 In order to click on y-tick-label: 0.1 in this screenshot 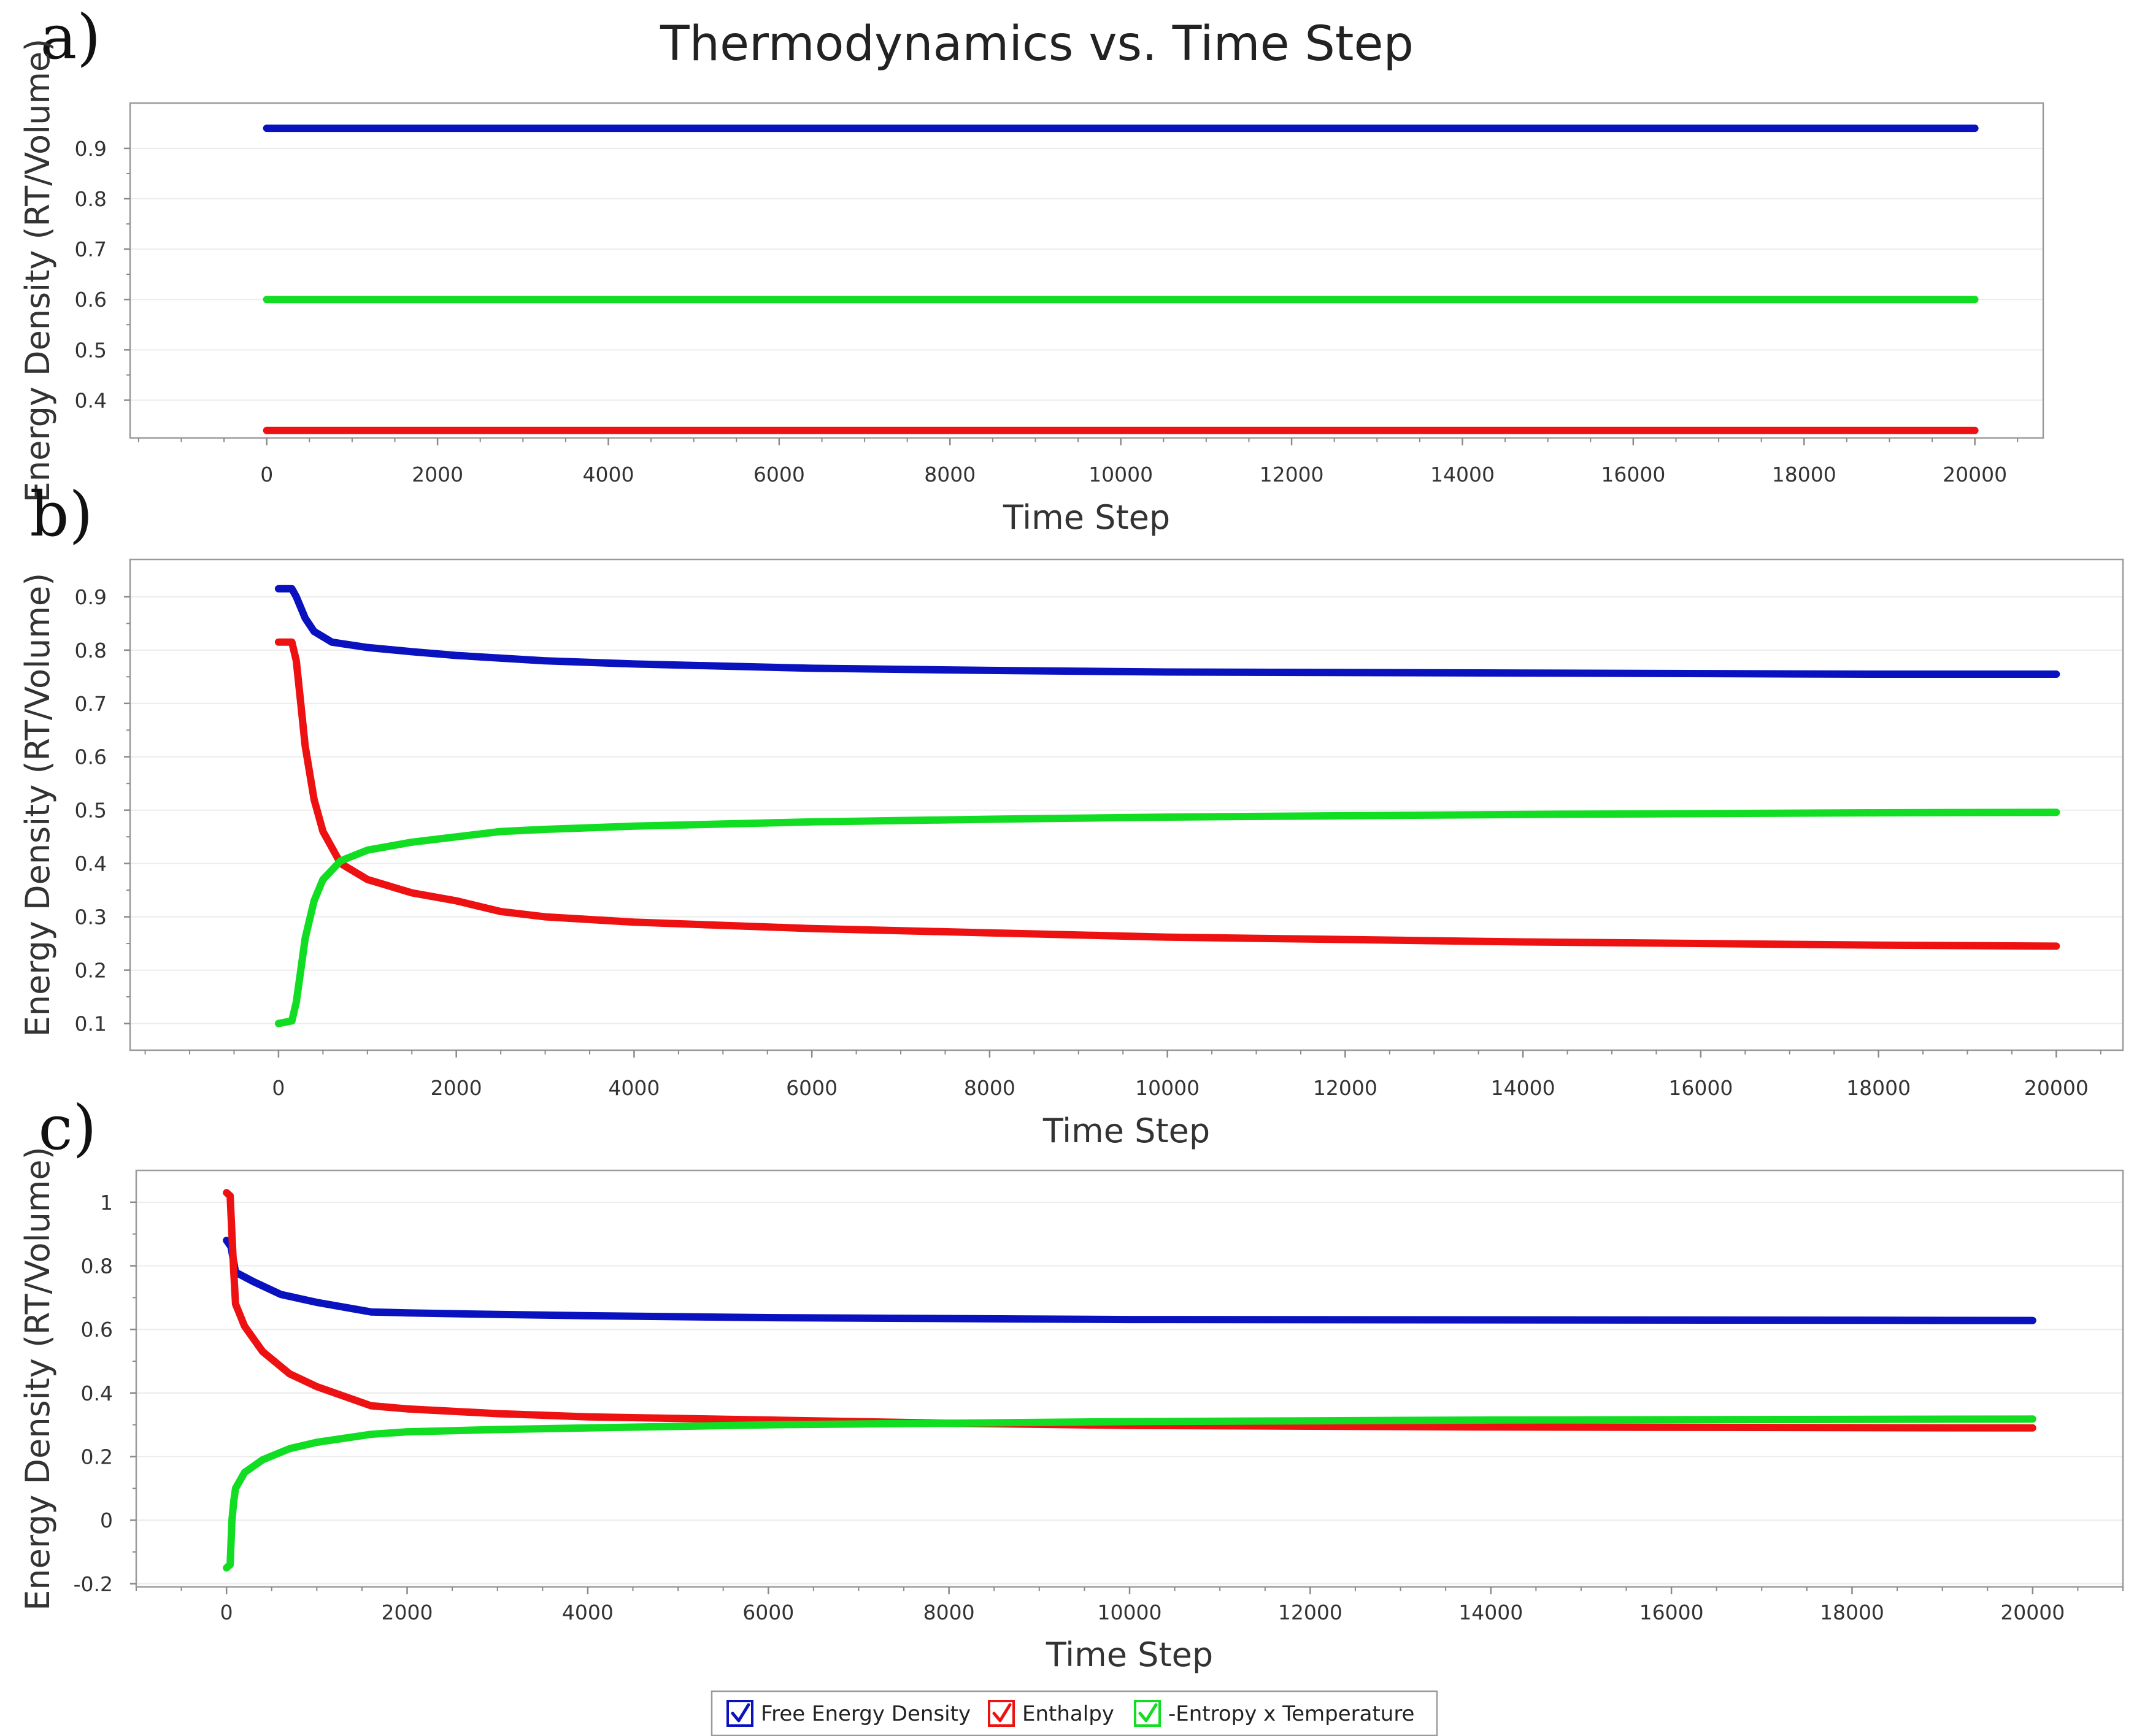, I will do `click(91, 1024)`.